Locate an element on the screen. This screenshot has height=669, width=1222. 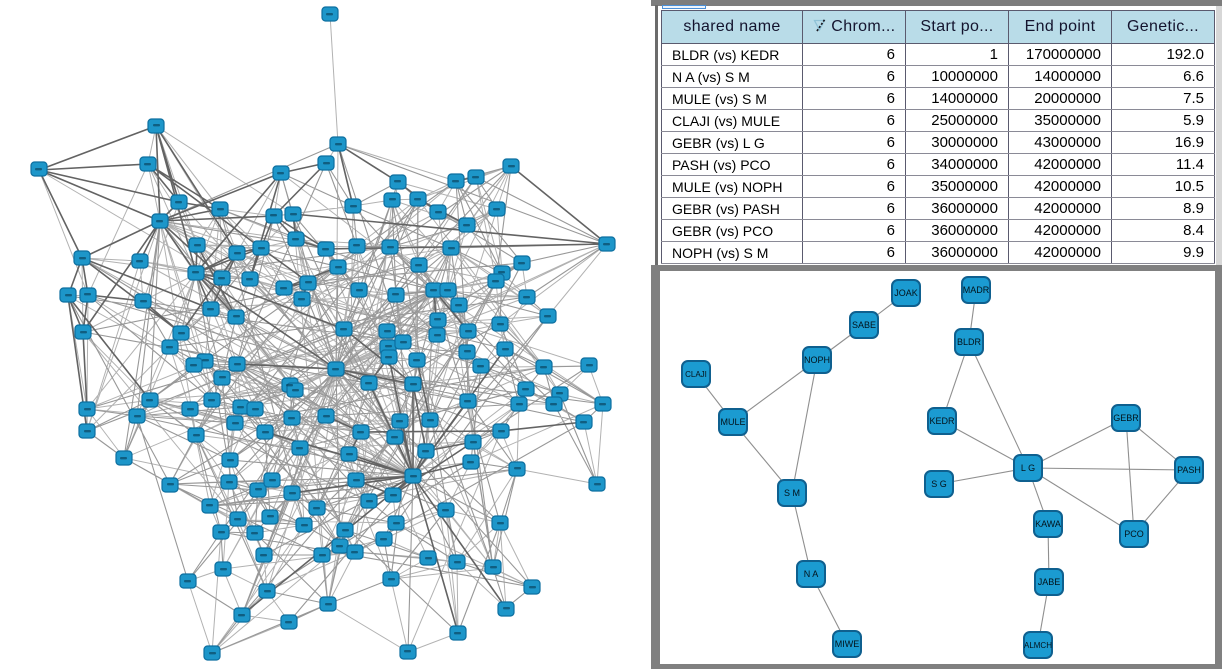
svg-text: KEDR is located at coordinates (942, 421).